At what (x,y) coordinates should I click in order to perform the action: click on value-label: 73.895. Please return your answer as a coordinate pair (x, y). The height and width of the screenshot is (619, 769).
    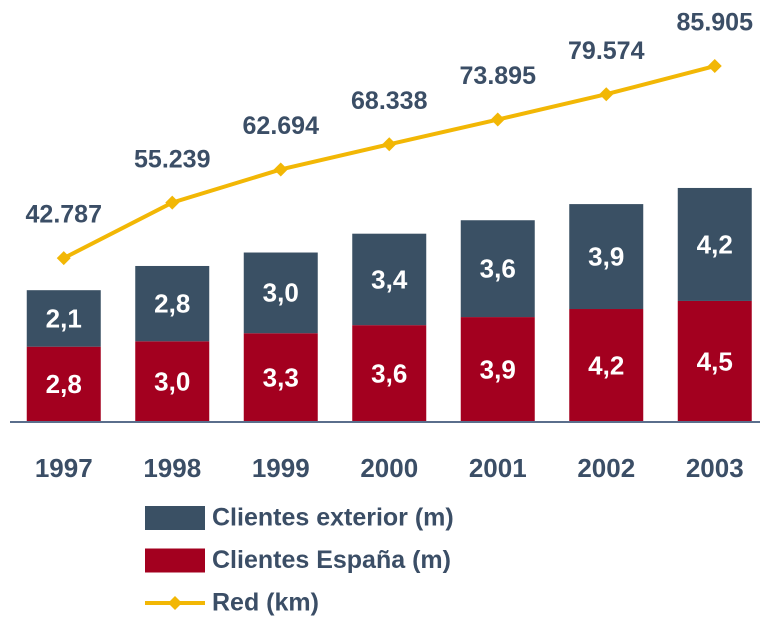
    Looking at the image, I should click on (498, 76).